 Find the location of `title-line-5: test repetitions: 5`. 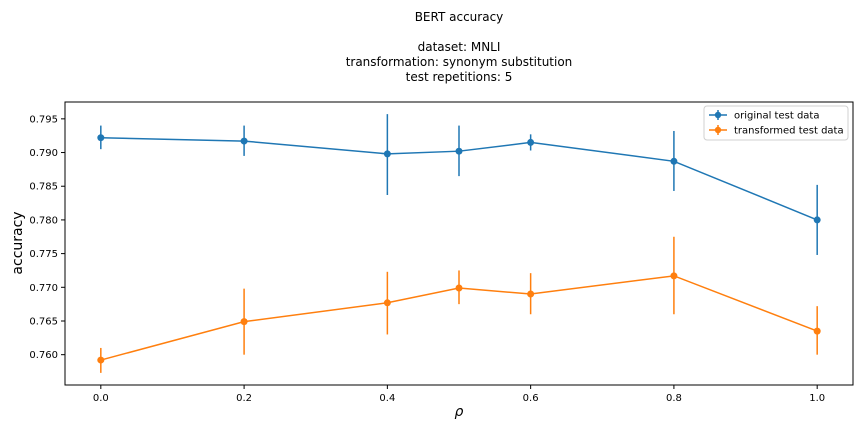

title-line-5: test repetitions: 5 is located at coordinates (459, 77).